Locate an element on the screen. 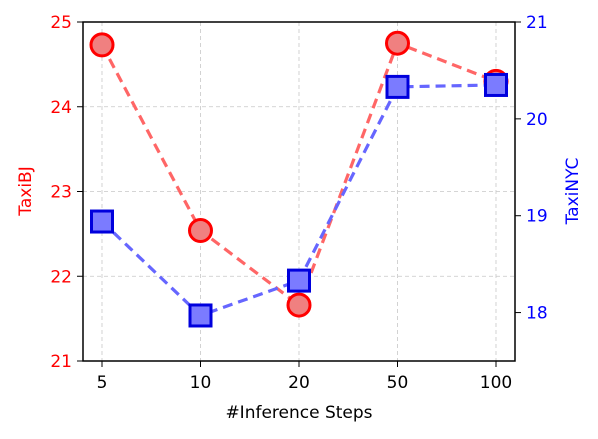 The height and width of the screenshot is (439, 598). left-tick-label: 21 is located at coordinates (61, 362).